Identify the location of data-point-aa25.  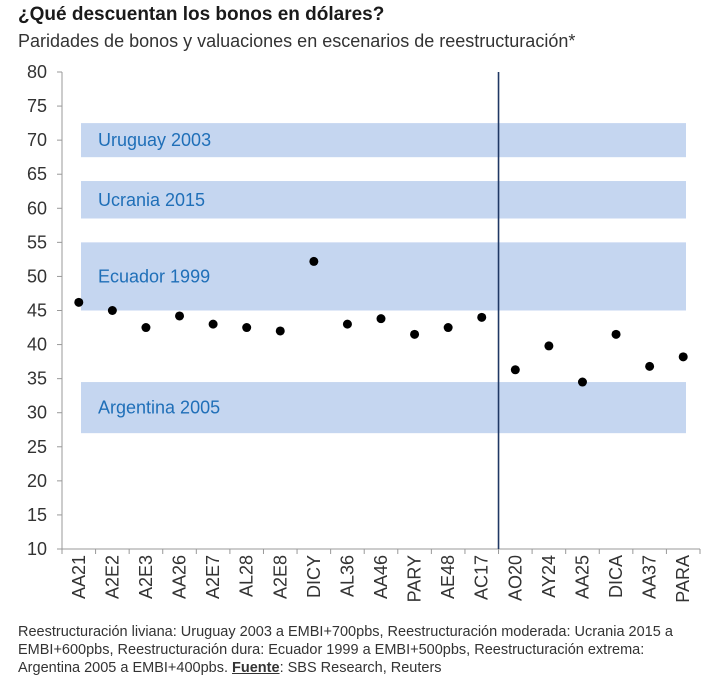
(582, 382).